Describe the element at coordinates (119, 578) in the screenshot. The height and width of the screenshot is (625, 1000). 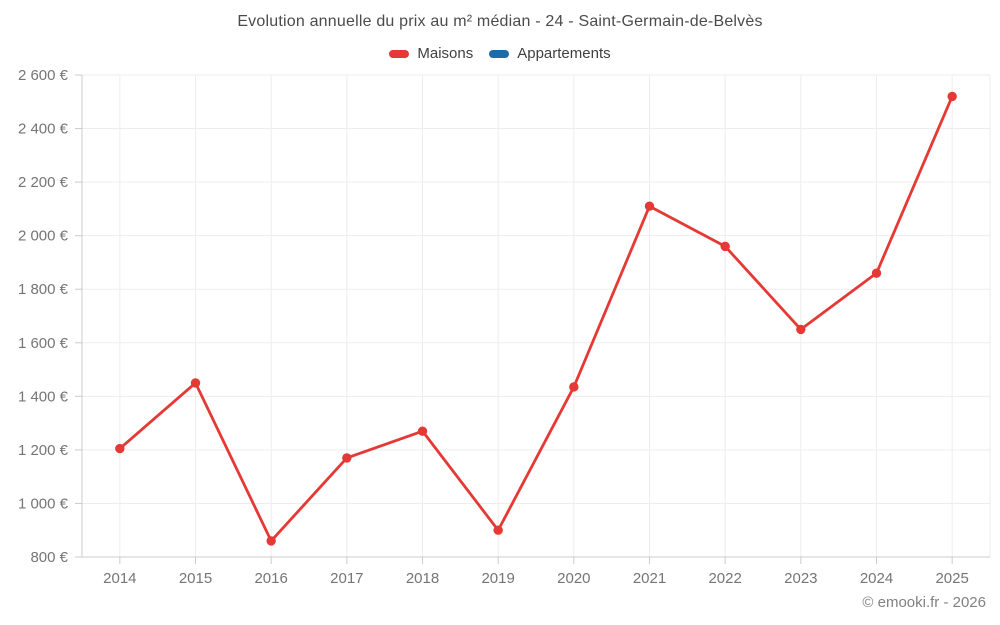
I see `svg-text: 2014` at that location.